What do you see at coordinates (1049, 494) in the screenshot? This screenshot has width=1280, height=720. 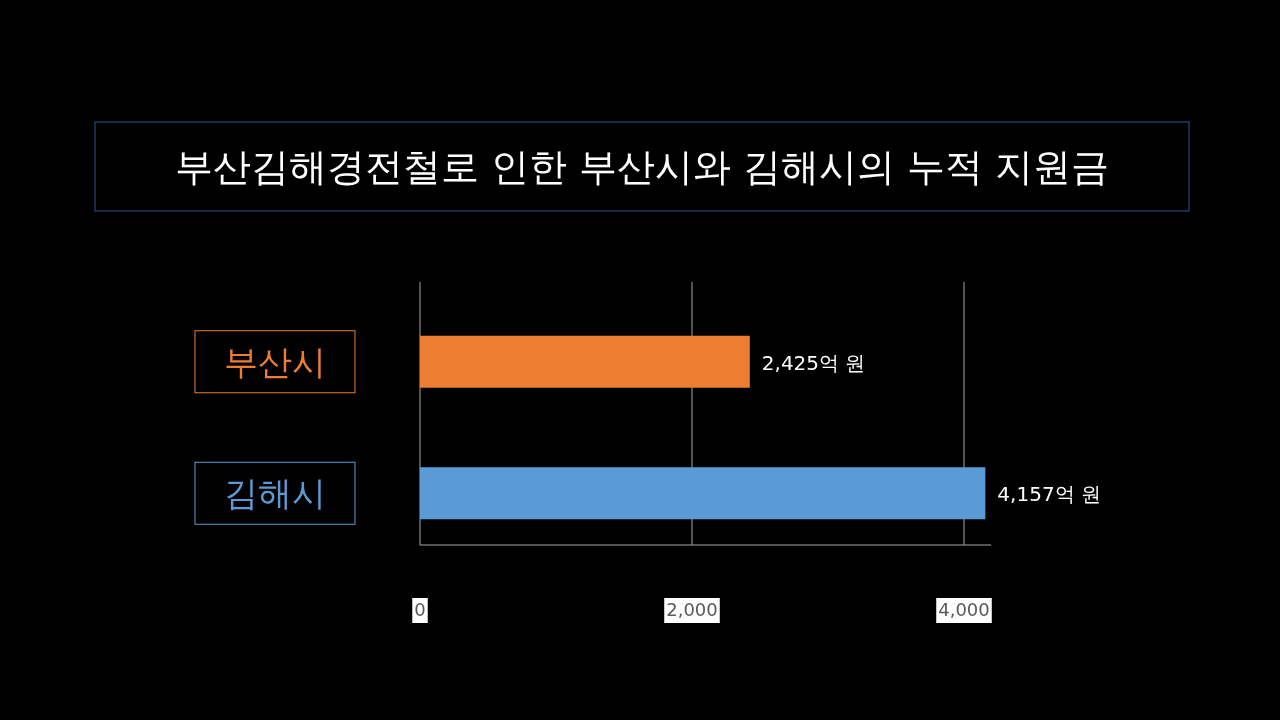 I see `data-label: 4,157억 원` at bounding box center [1049, 494].